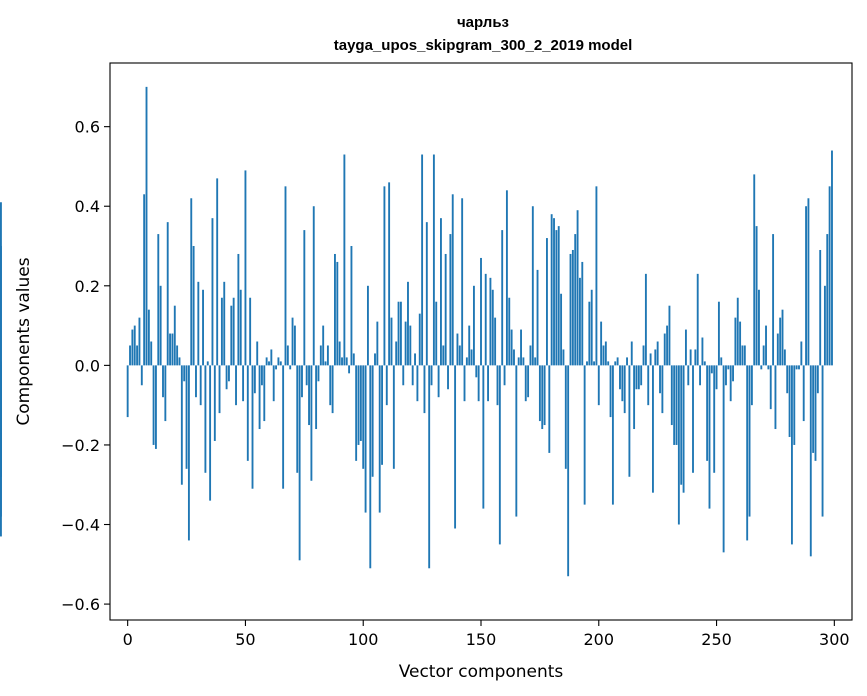 The height and width of the screenshot is (696, 867). Describe the element at coordinates (363, 639) in the screenshot. I see `x-tick-label: 100` at that location.